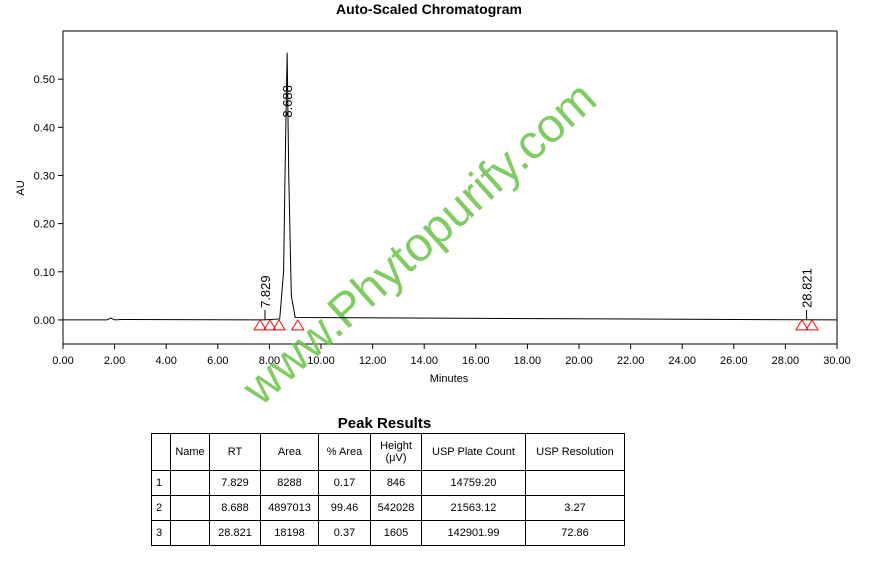  What do you see at coordinates (396, 533) in the screenshot?
I see `table-cell: 1605` at bounding box center [396, 533].